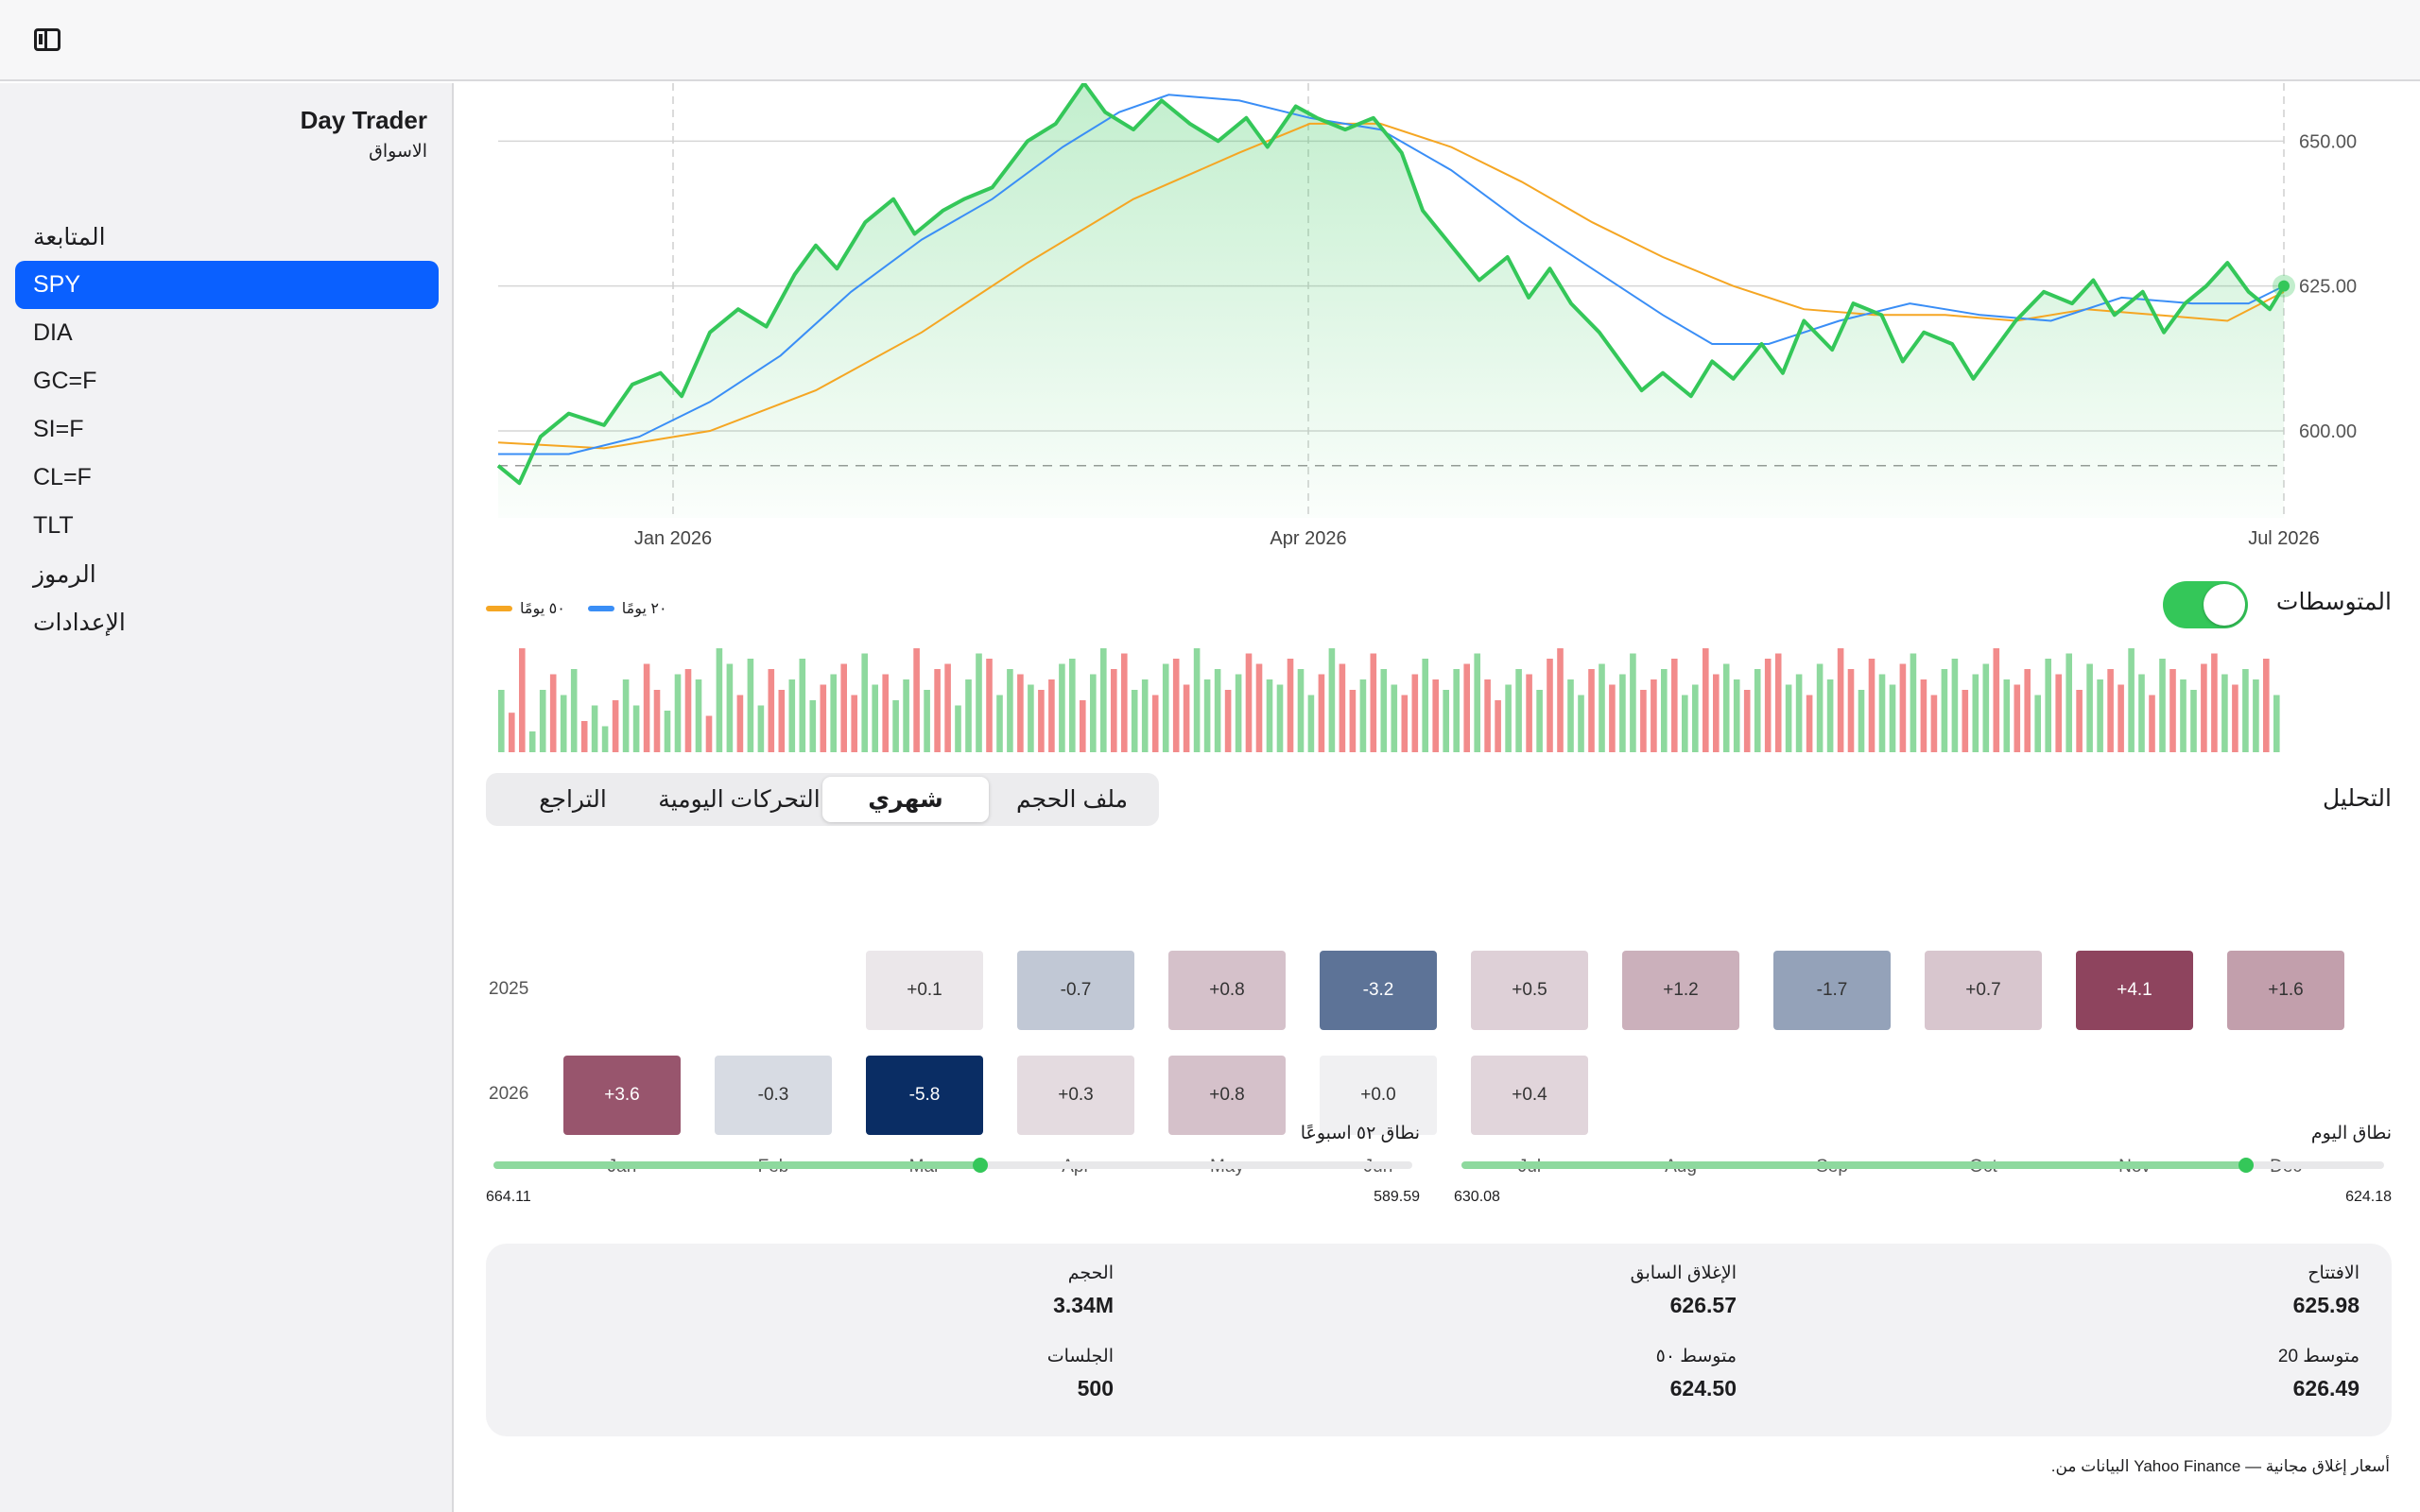  What do you see at coordinates (1832, 990) in the screenshot?
I see `heatmap-cell: -1.7` at bounding box center [1832, 990].